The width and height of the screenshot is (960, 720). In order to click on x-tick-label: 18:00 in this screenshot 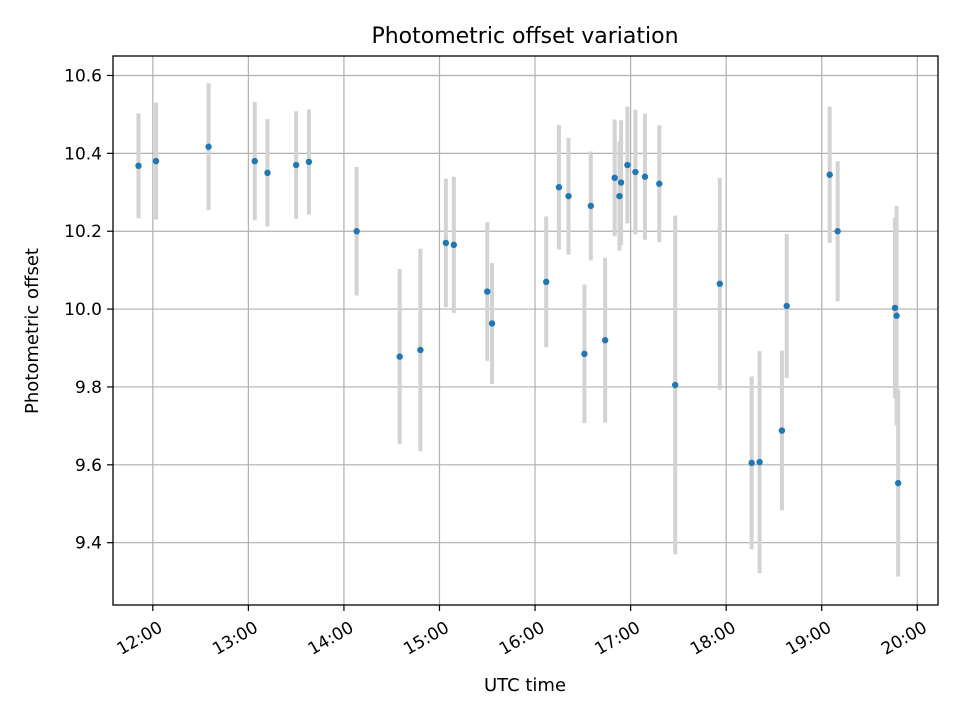, I will do `click(713, 639)`.